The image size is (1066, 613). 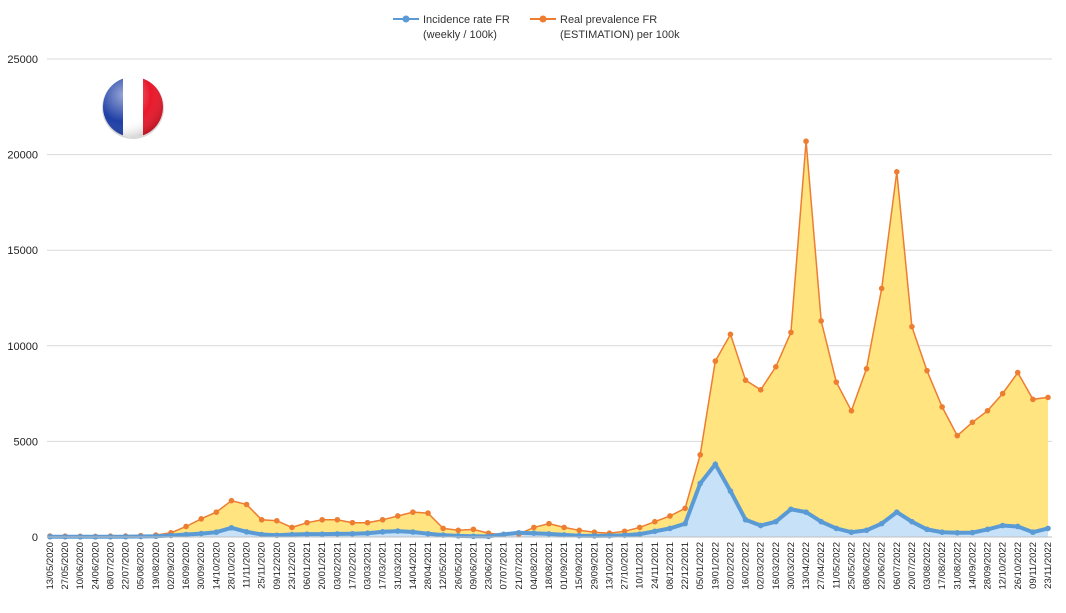 I want to click on x-tick-label: 22/06/2022, so click(x=882, y=566).